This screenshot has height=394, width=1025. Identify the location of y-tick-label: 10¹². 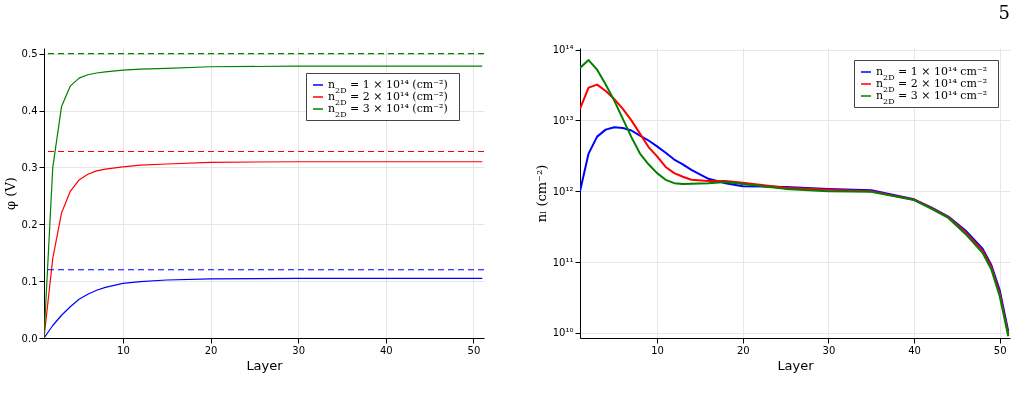
(563, 191).